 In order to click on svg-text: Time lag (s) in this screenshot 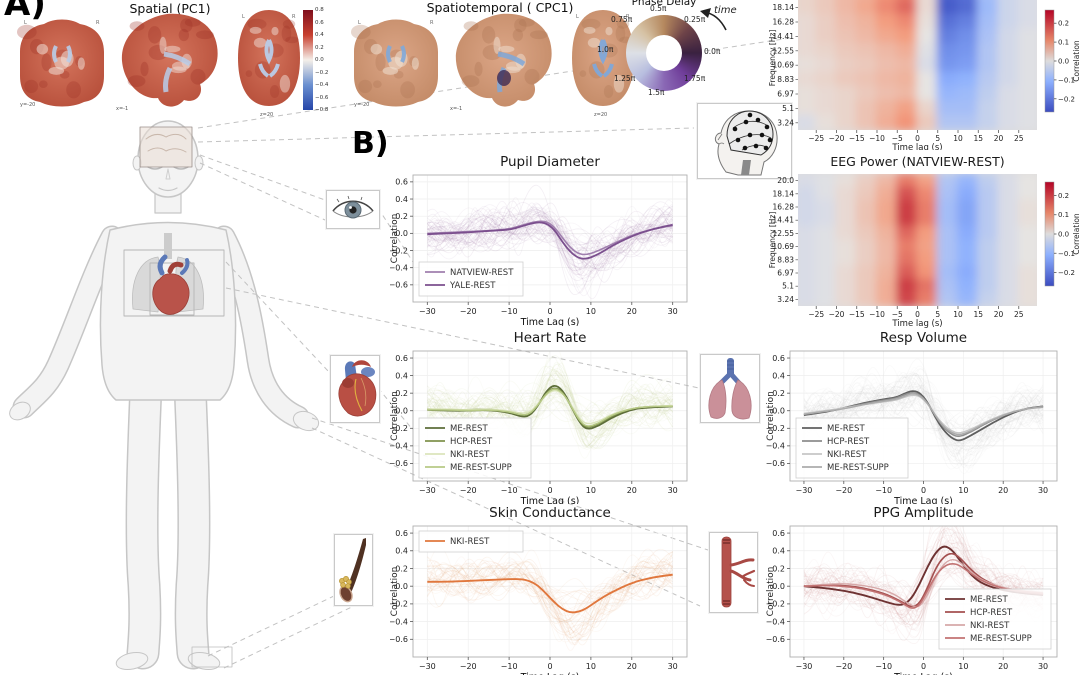, I will do `click(916, 324)`.